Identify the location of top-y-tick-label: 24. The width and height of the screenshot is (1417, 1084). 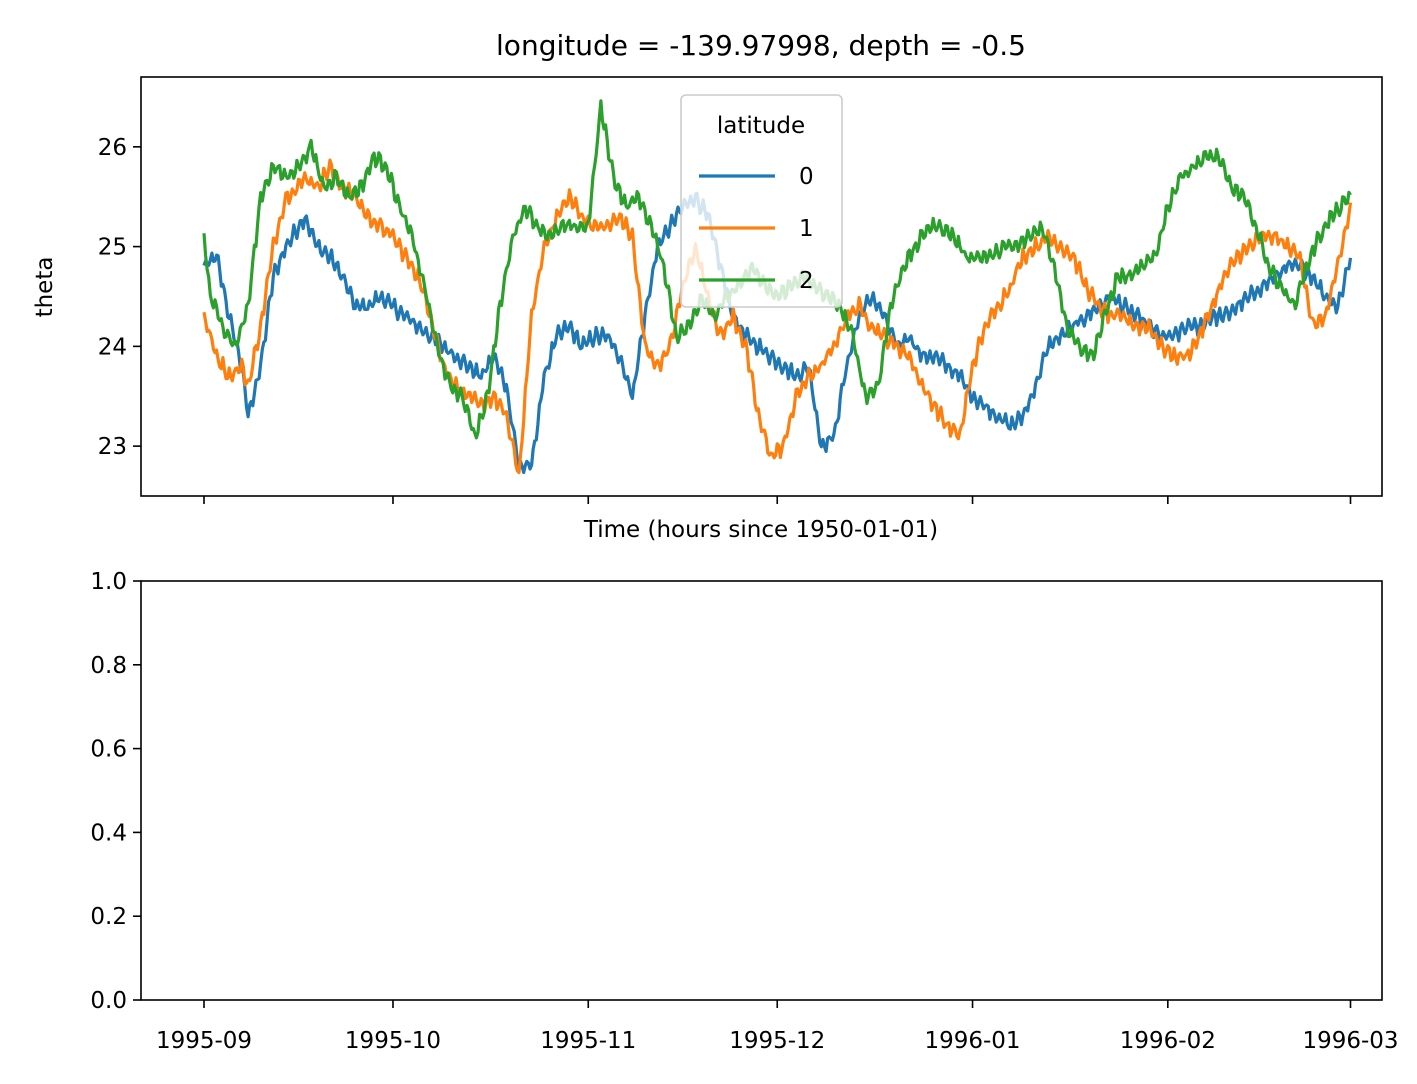
(112, 347).